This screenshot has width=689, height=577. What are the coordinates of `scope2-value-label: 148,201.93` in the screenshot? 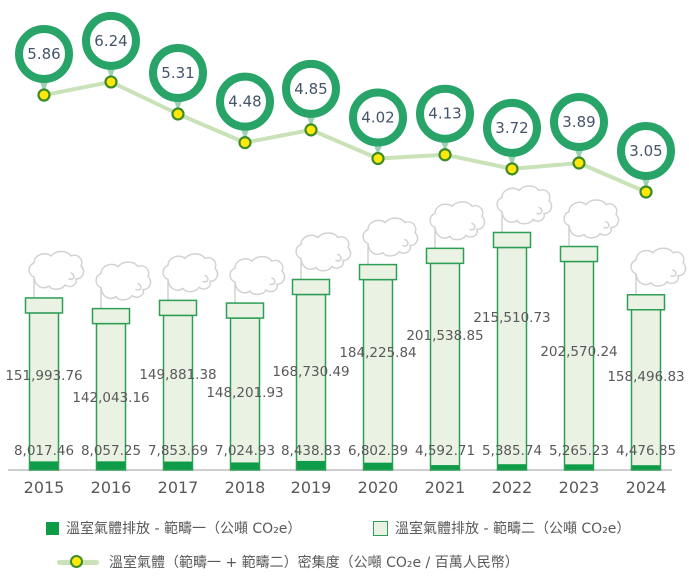 It's located at (244, 393).